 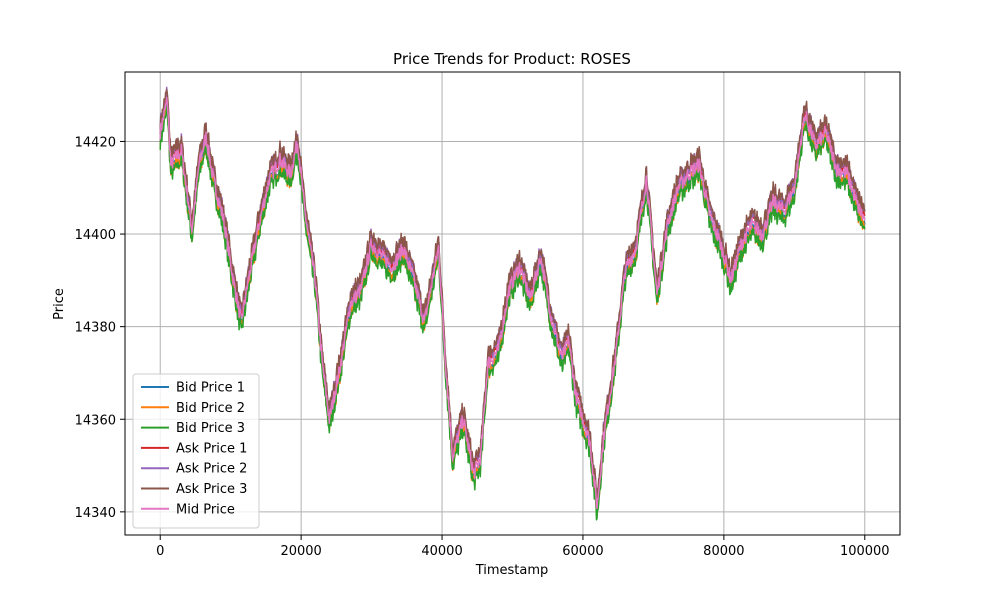 What do you see at coordinates (723, 551) in the screenshot?
I see `x-tick-label: 80000` at bounding box center [723, 551].